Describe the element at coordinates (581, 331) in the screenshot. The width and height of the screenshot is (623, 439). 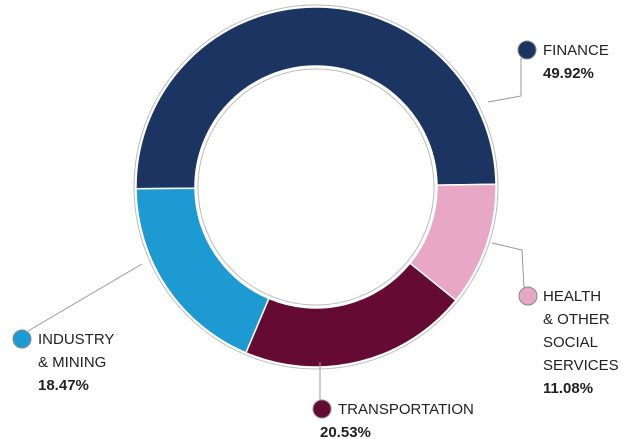
I see `category-label: HEALTH & OTHER SOCIAL SERVICES` at that location.